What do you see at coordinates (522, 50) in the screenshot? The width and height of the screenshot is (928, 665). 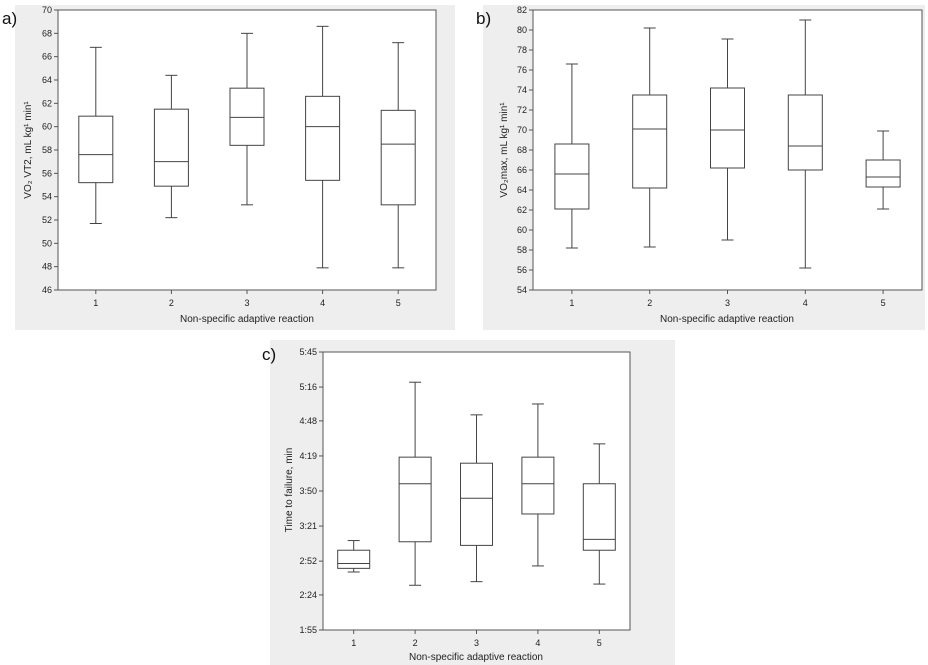 I see `y-tick-label: 78` at bounding box center [522, 50].